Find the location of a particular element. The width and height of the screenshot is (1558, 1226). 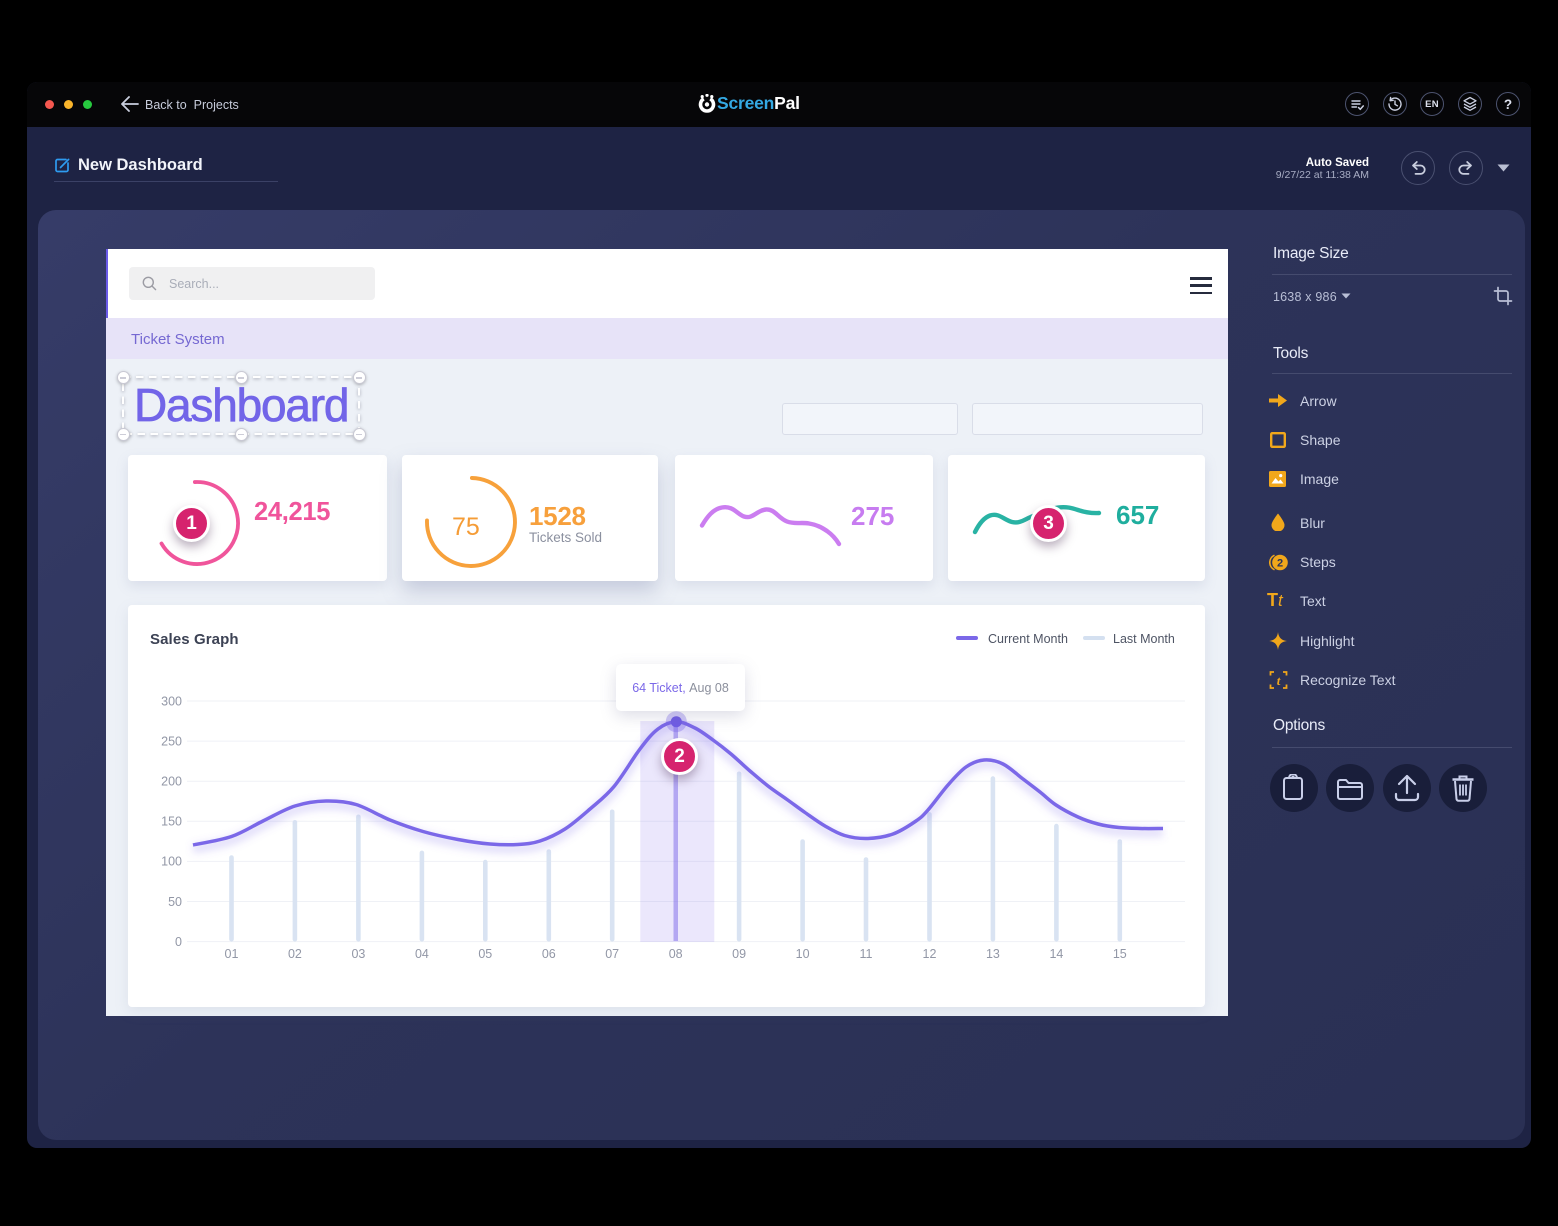

svg-text: 06 is located at coordinates (549, 954).